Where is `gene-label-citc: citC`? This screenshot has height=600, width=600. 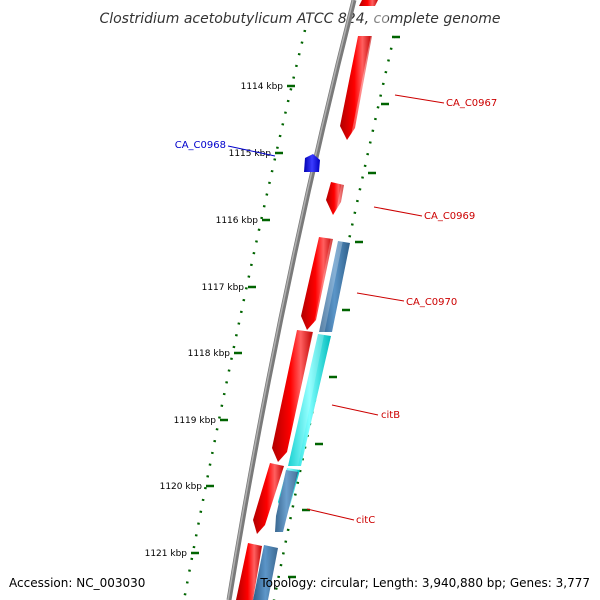
gene-label-citc: citC is located at coordinates (365, 520).